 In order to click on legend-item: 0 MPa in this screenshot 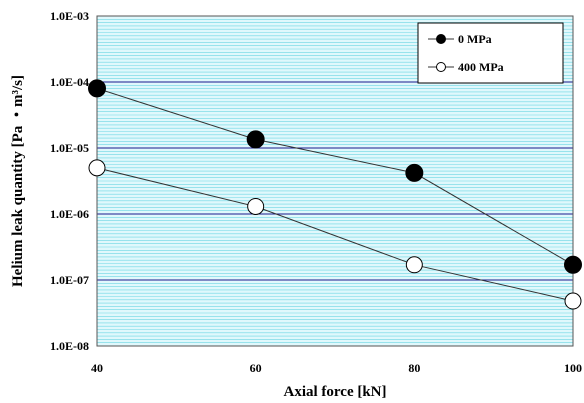, I will do `click(460, 39)`.